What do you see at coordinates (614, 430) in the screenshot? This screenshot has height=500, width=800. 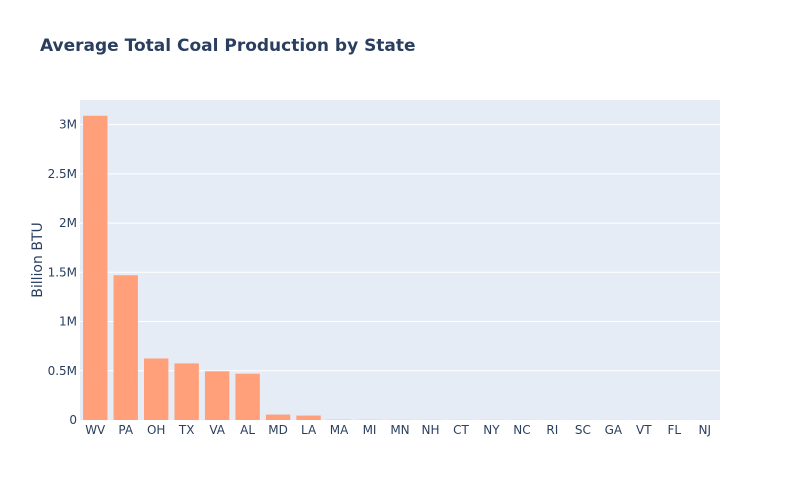 I see `x-tick-label: GA` at bounding box center [614, 430].